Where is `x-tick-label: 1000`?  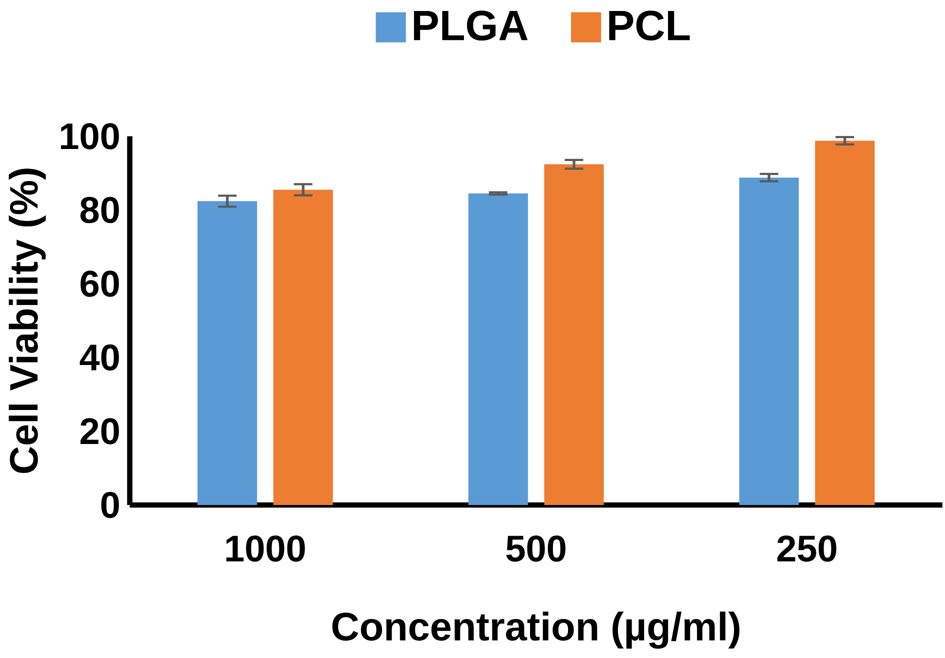 x-tick-label: 1000 is located at coordinates (265, 549).